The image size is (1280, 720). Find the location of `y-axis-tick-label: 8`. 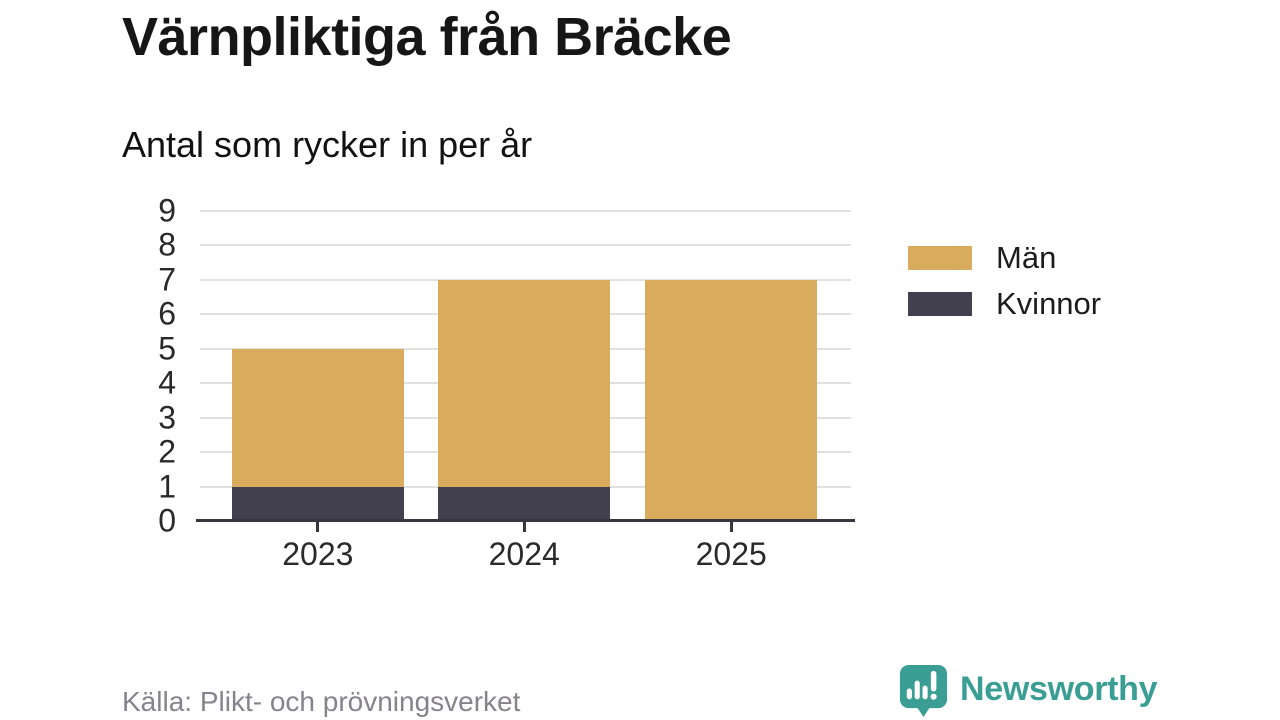

y-axis-tick-label: 8 is located at coordinates (167, 244).